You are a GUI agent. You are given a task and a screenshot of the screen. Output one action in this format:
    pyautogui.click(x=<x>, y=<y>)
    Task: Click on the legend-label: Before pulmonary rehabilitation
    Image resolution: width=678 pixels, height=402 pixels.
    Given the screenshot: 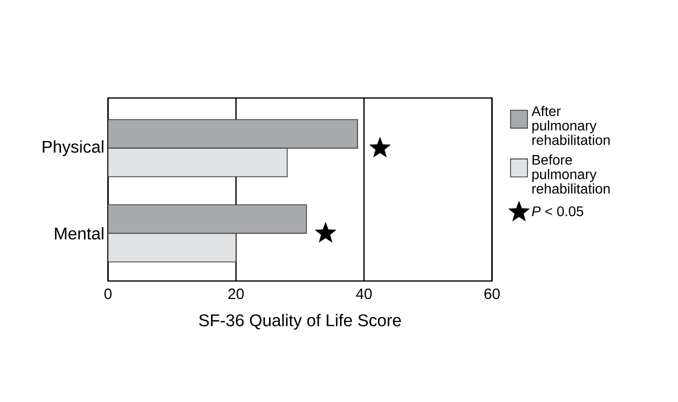 What is the action you would take?
    pyautogui.click(x=571, y=174)
    